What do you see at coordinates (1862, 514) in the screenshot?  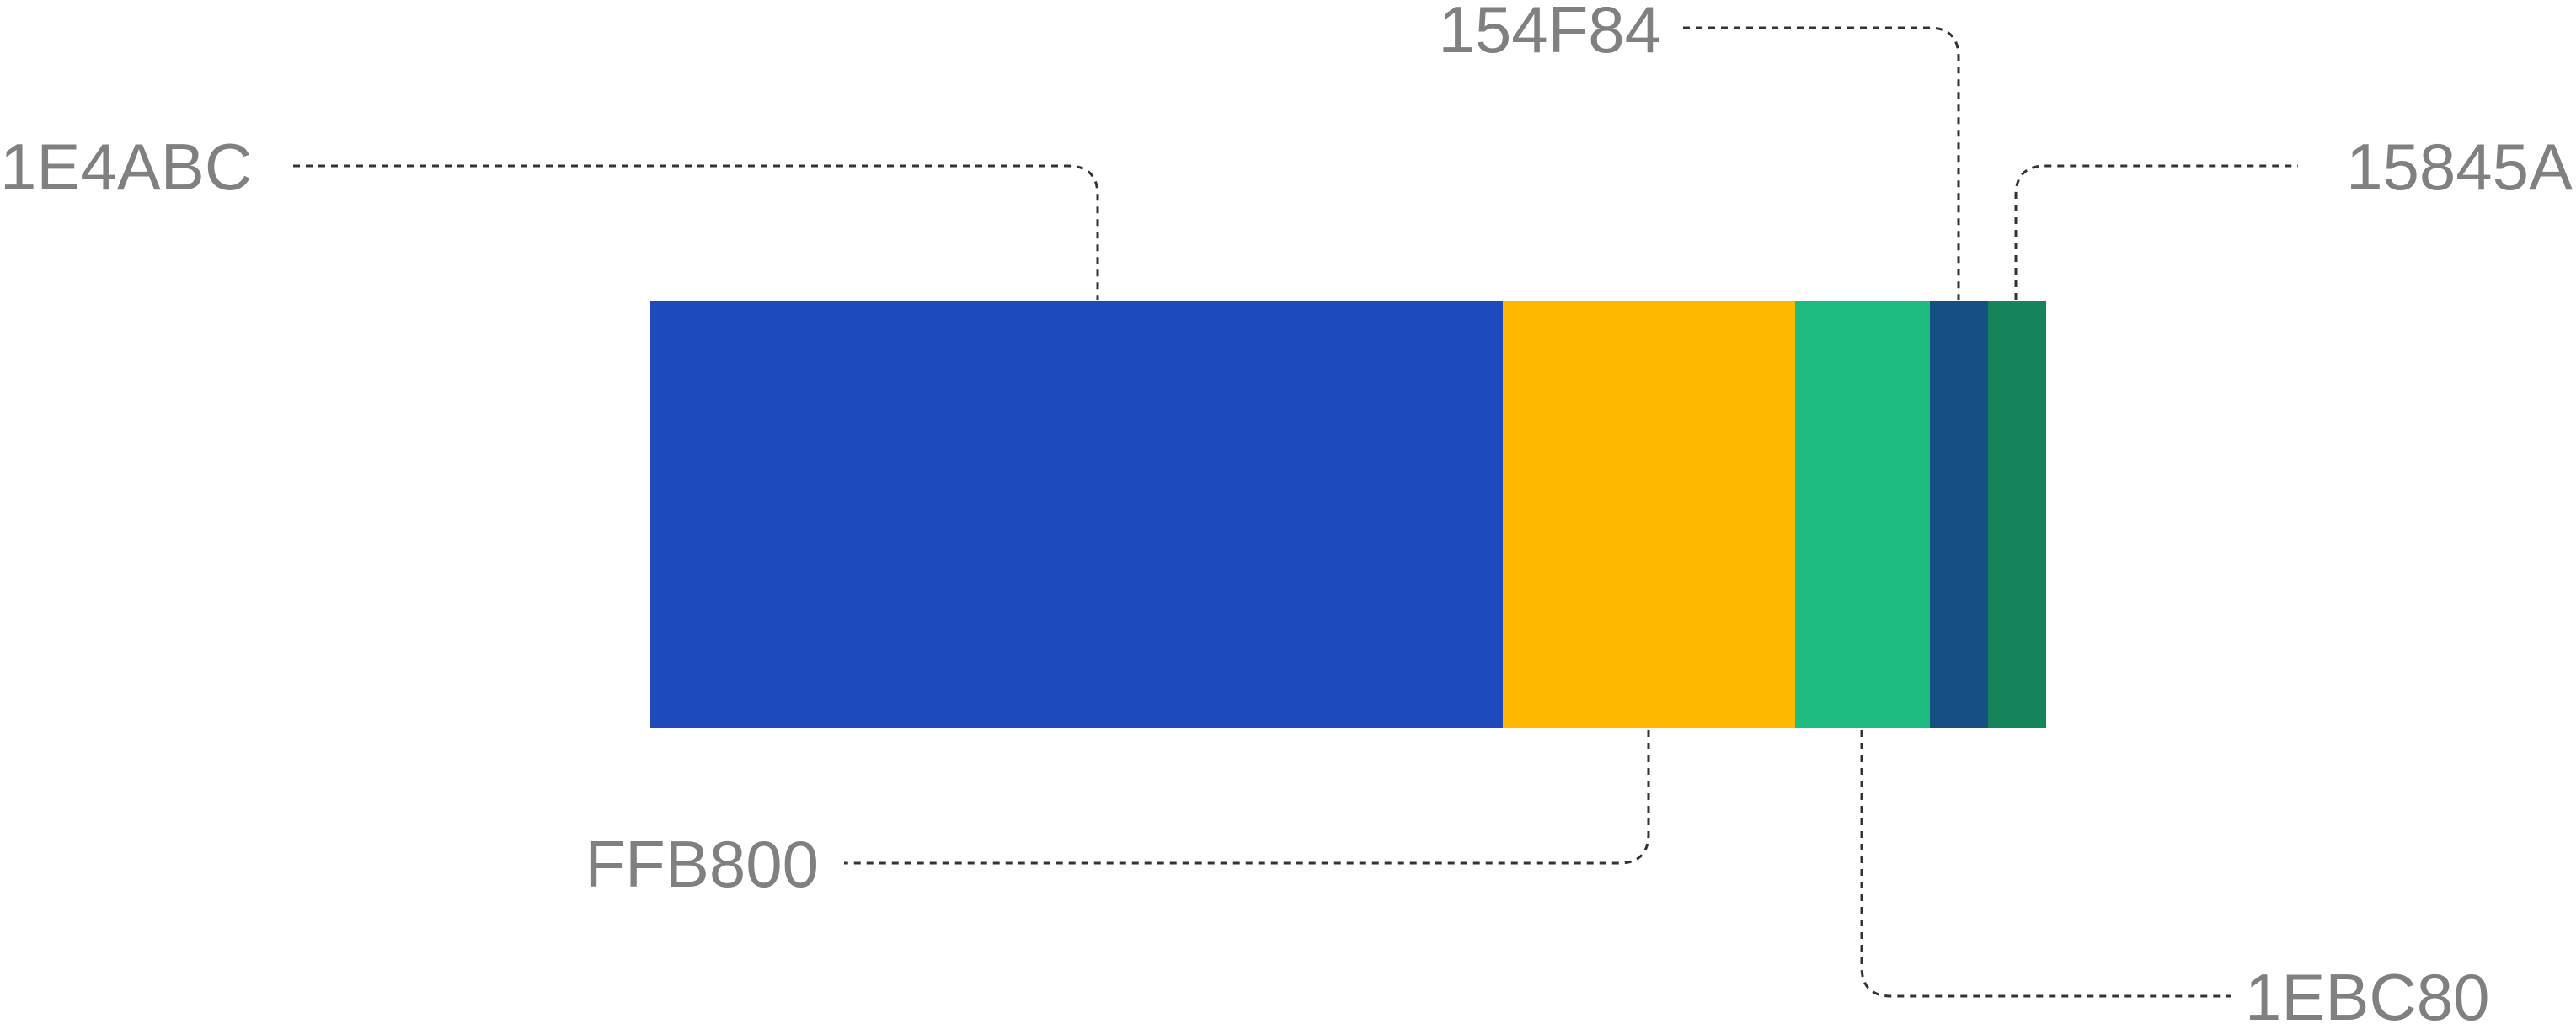 I see `swatch-1ebc80` at bounding box center [1862, 514].